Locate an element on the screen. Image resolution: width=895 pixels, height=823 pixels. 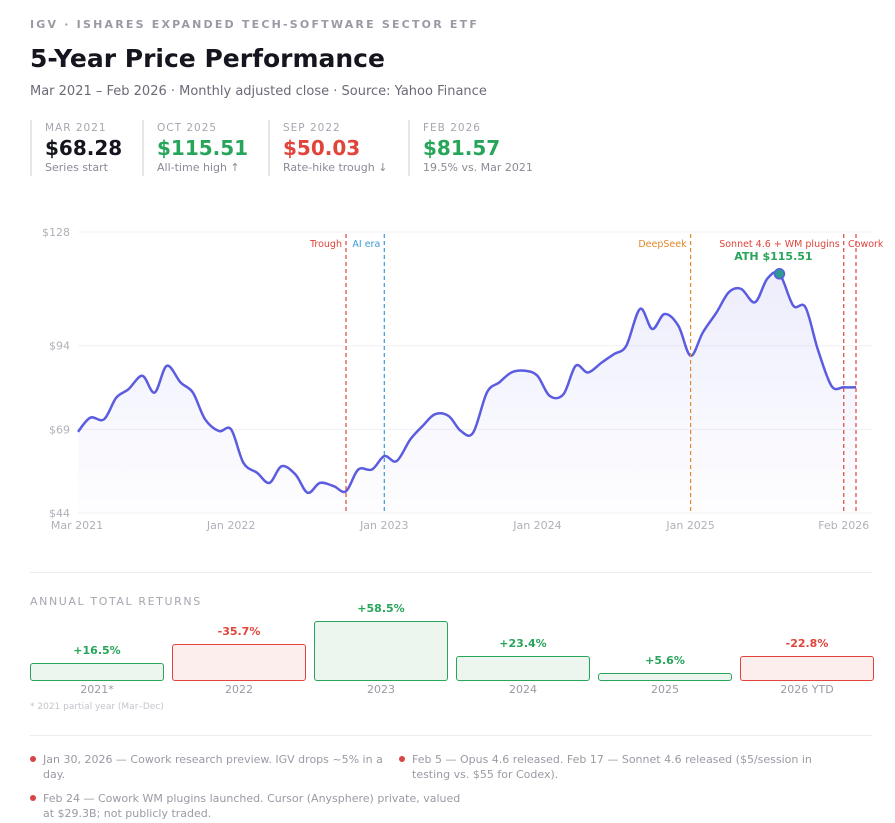
stat-series-start: MAR 2021 $68.28 Series start is located at coordinates (76, 148).